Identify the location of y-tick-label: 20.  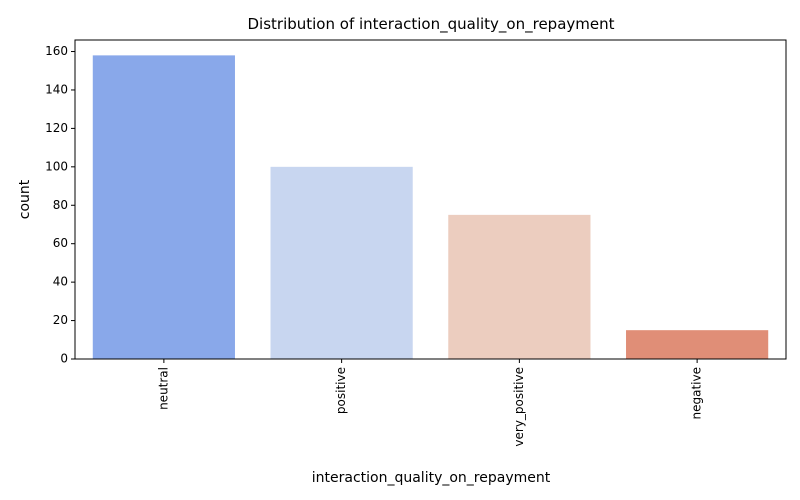
(60, 320).